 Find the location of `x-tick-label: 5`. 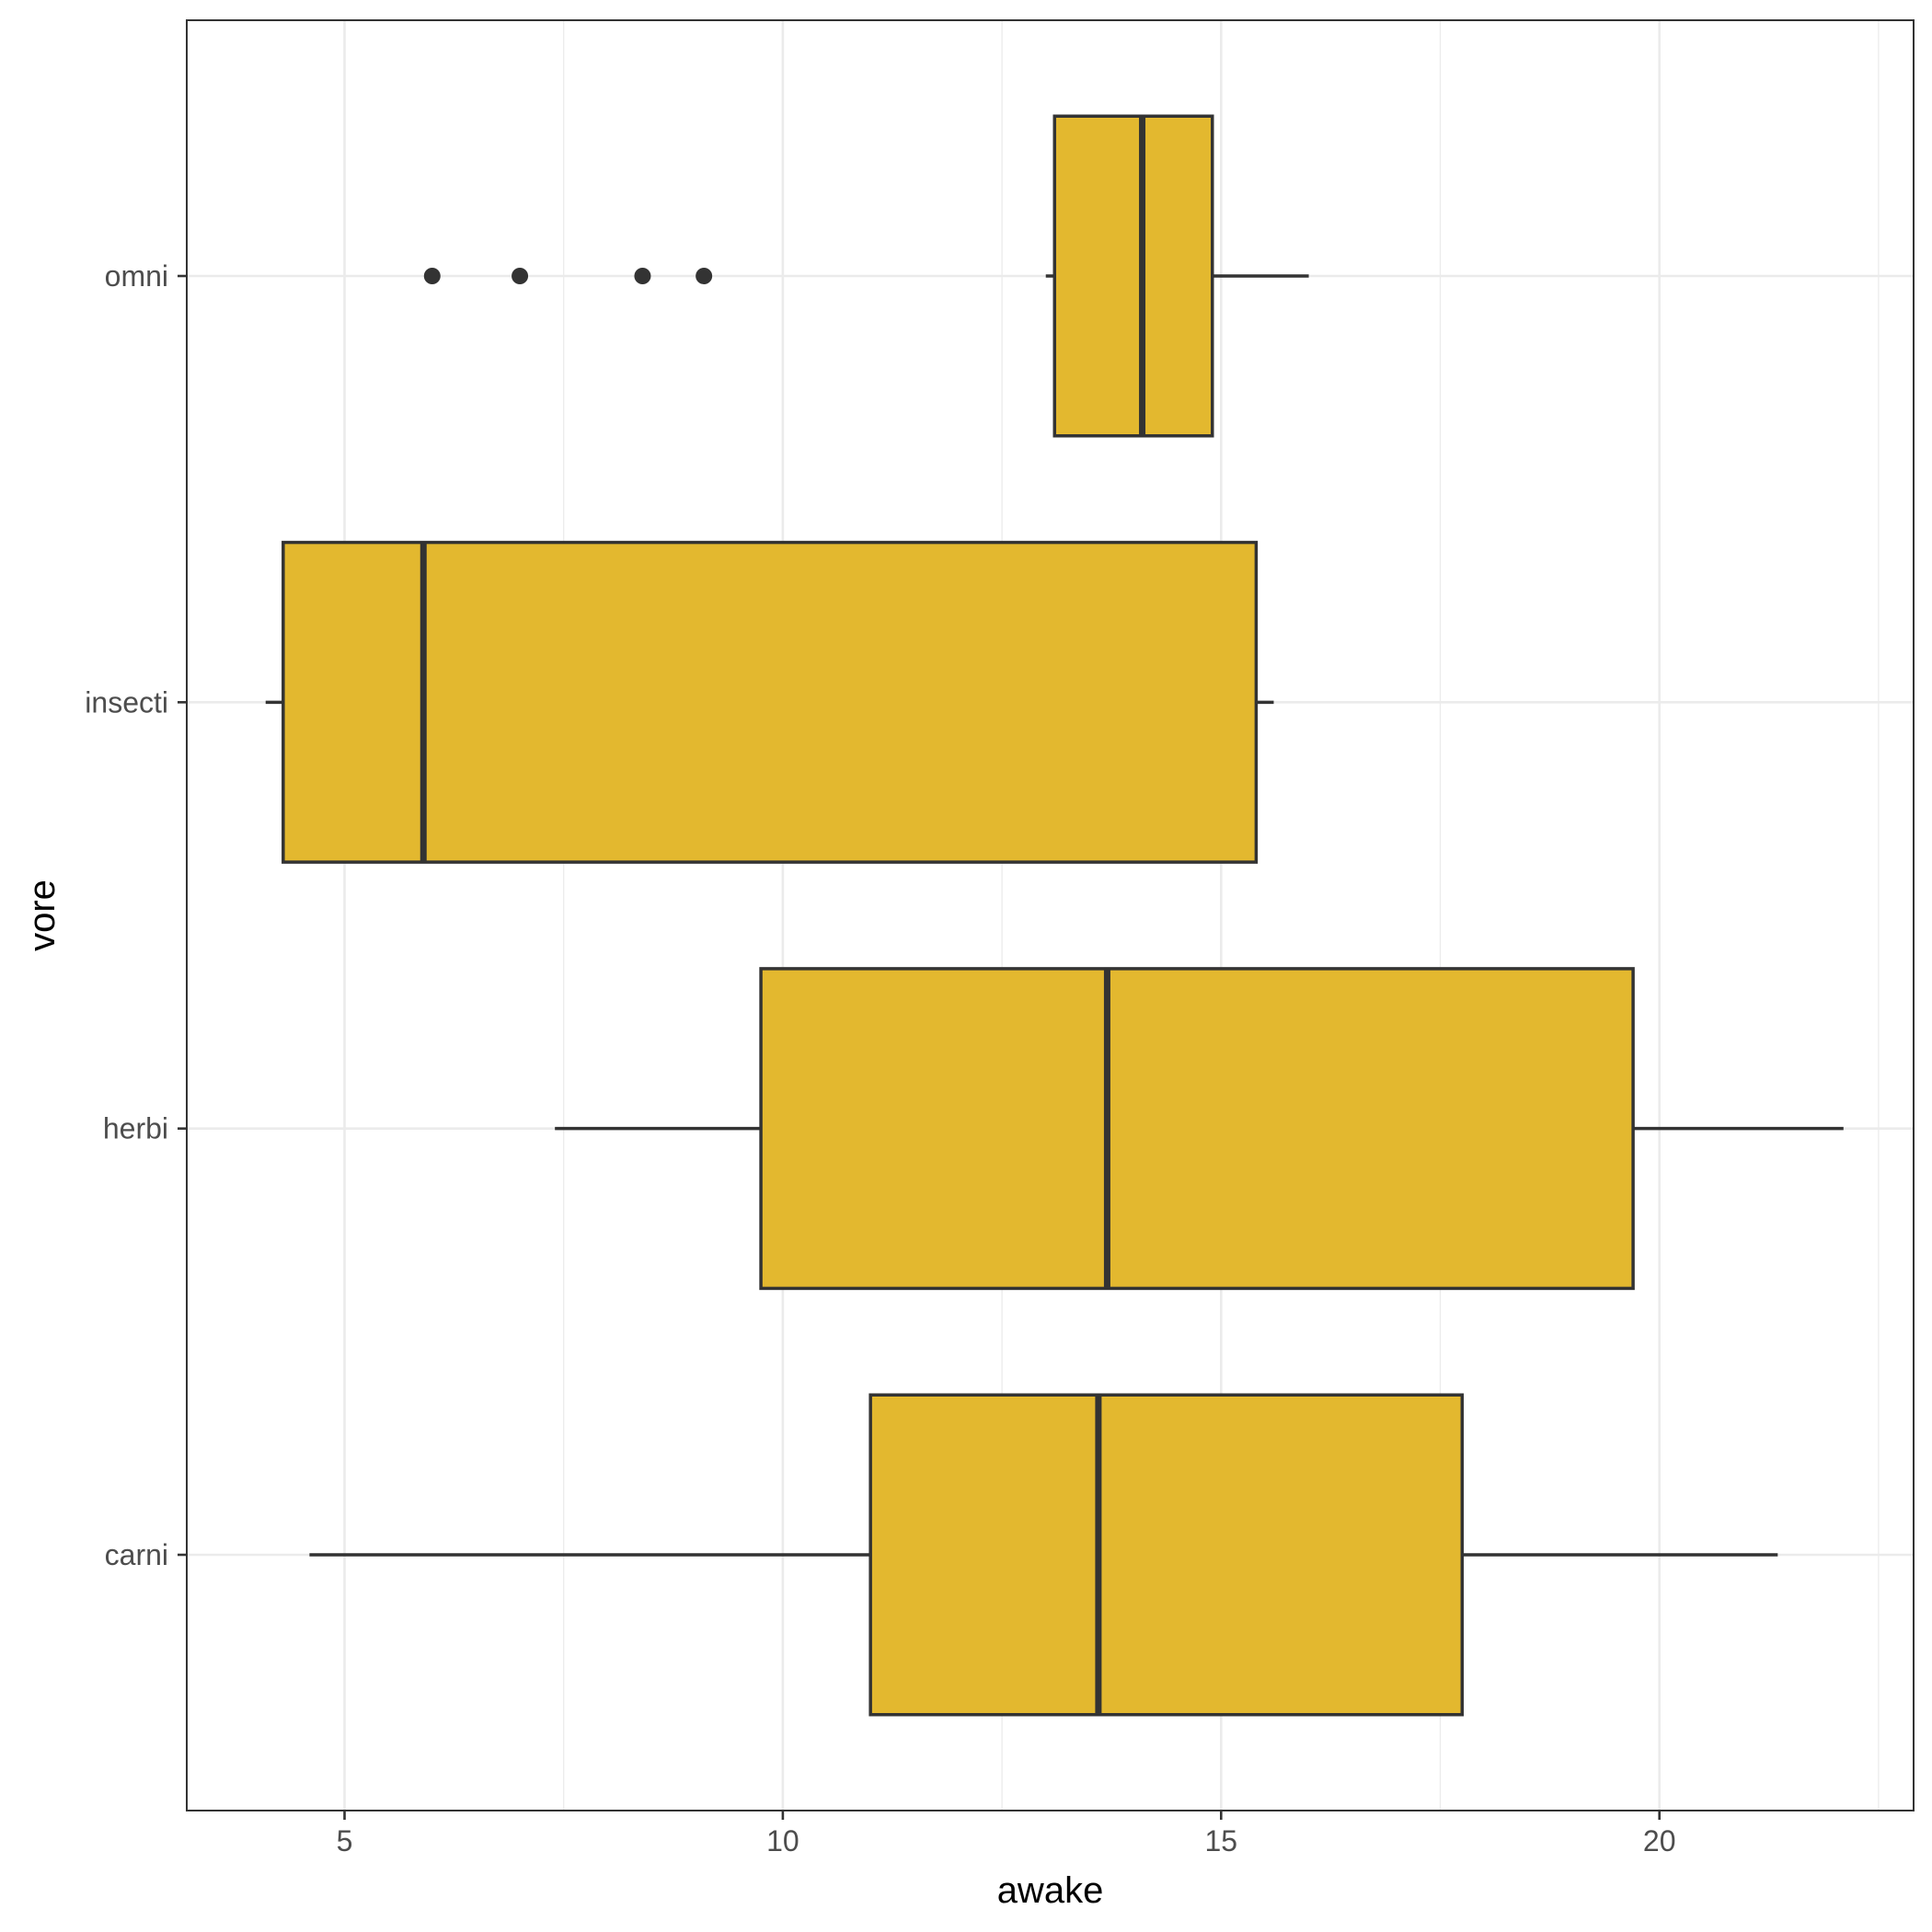

x-tick-label: 5 is located at coordinates (345, 1840).